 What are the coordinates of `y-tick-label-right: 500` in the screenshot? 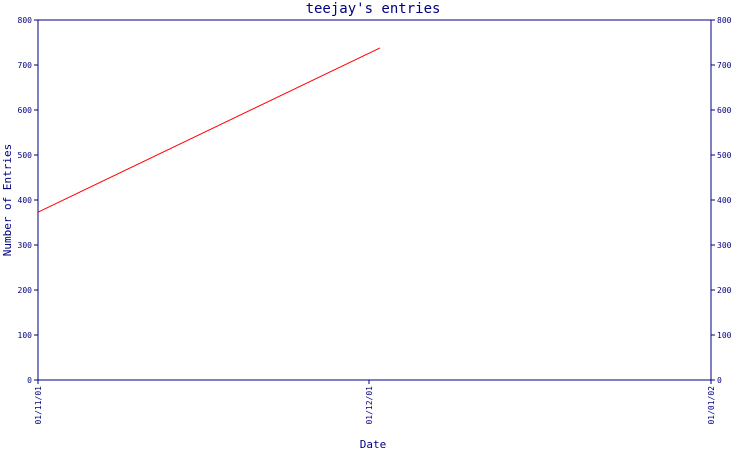 It's located at (724, 155).